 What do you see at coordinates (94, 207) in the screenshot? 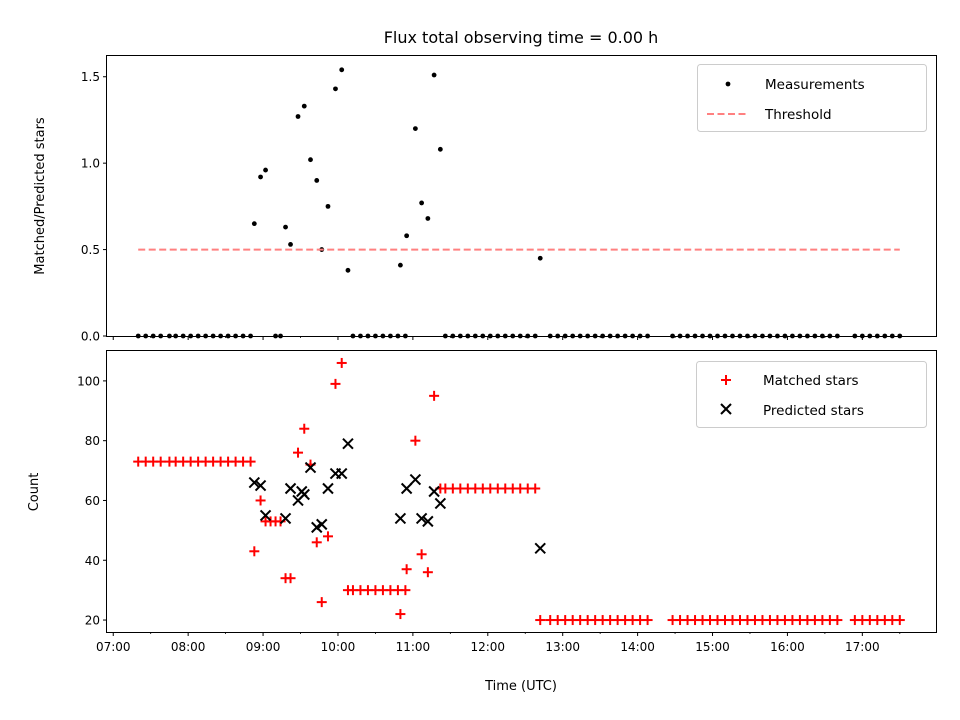
I see `top-y-axis: 0.0 0.5 1.0 1.5` at bounding box center [94, 207].